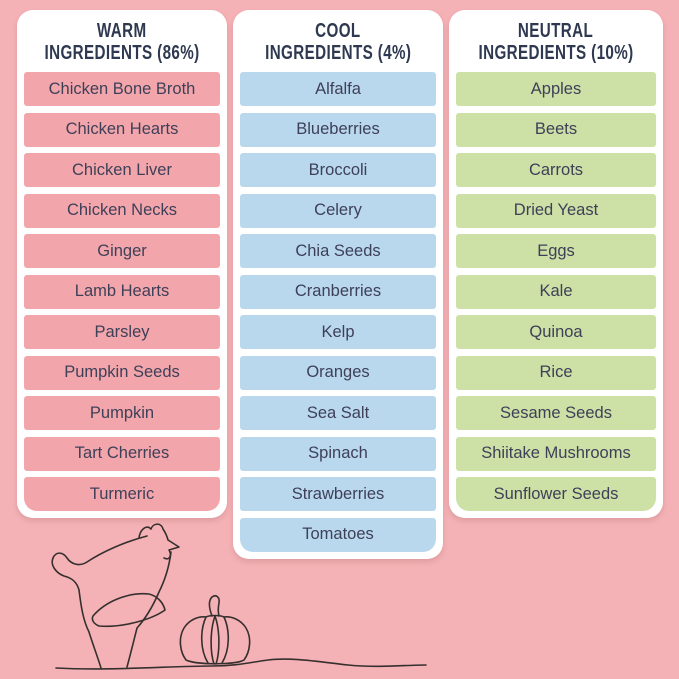  Describe the element at coordinates (122, 332) in the screenshot. I see `ingredient-item: Parsley` at that location.